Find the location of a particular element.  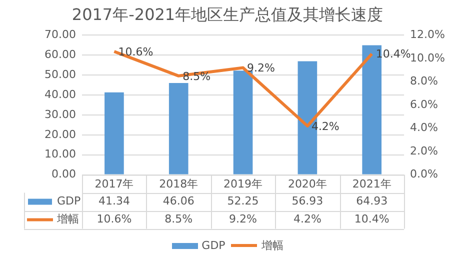

y2-tick-label: 2.0% is located at coordinates (424, 151).